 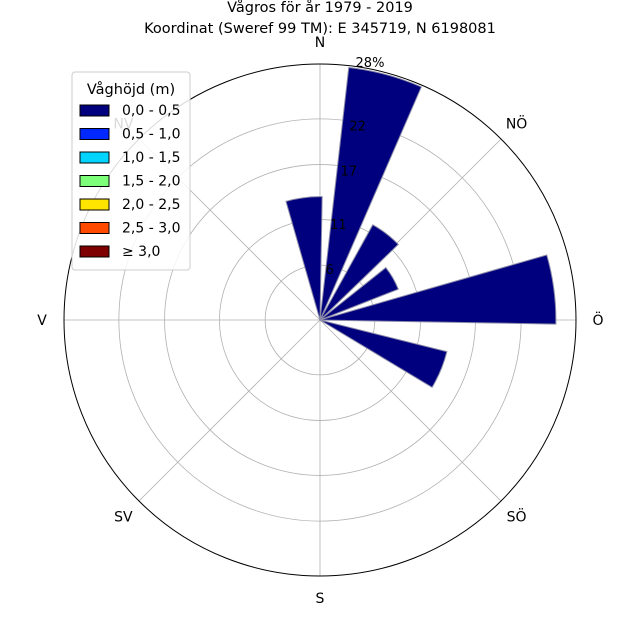 I want to click on legend-label-1: 0,5 - 1,0, so click(x=151, y=135).